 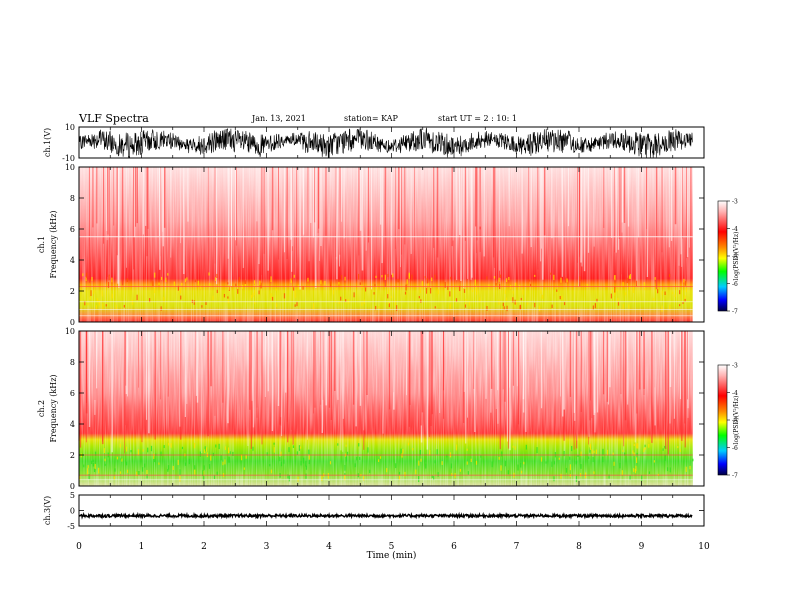 I want to click on spectrogram-ch1-ytick-label: 10, so click(x=70, y=167).